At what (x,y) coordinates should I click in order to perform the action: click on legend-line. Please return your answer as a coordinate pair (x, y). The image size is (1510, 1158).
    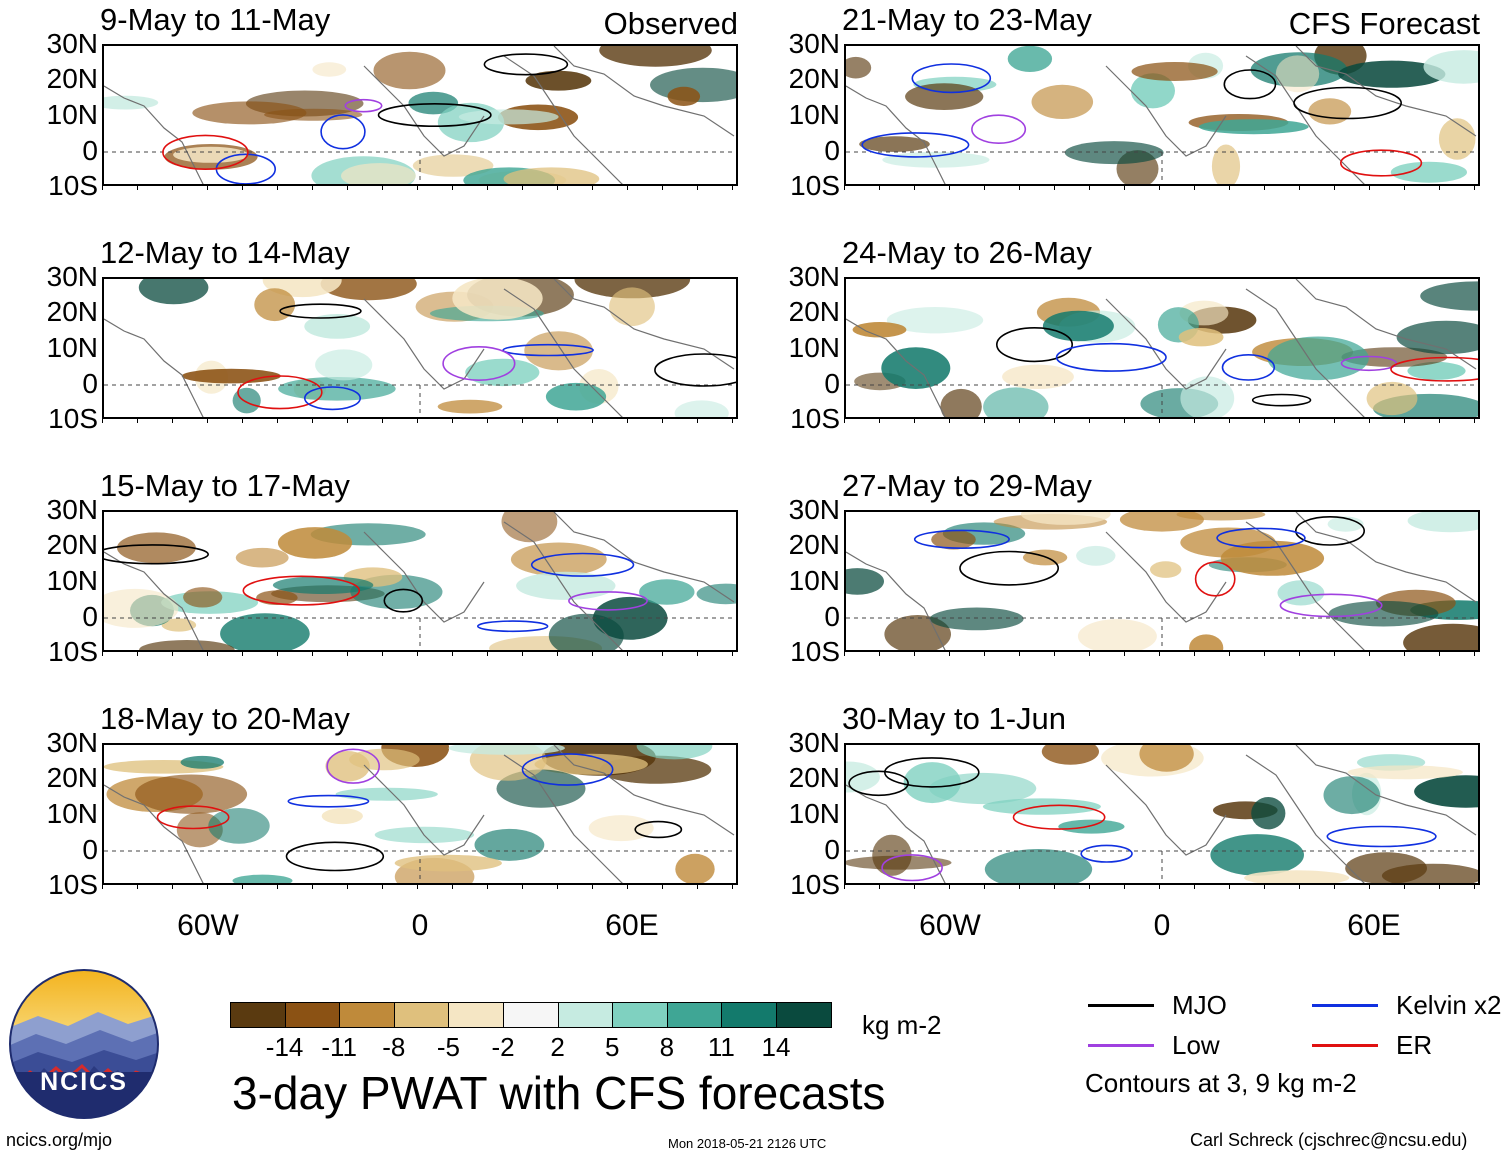
    Looking at the image, I should click on (1121, 1045).